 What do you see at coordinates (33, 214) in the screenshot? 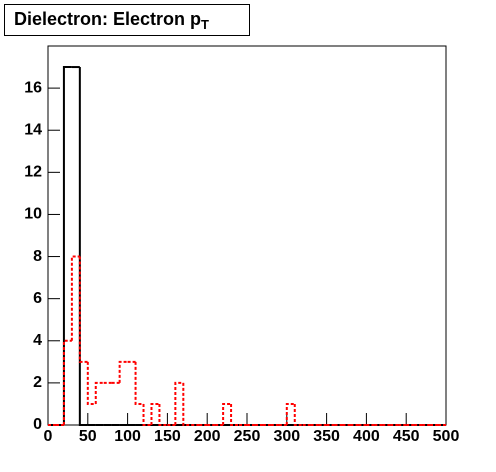
I see `y-tick-label: 10` at bounding box center [33, 214].